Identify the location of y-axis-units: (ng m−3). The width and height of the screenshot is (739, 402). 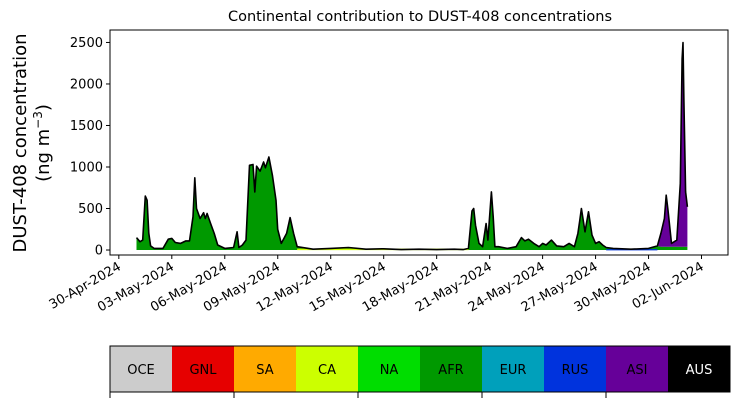
(42, 143).